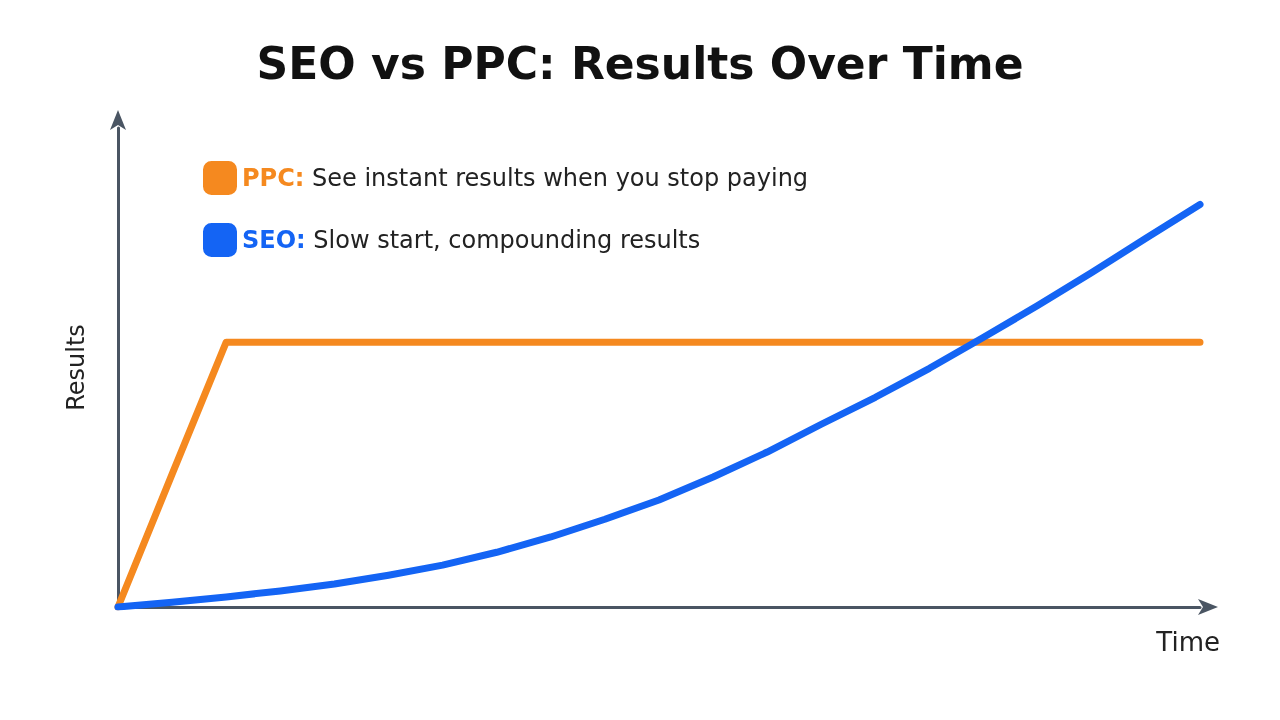 The width and height of the screenshot is (1280, 720). What do you see at coordinates (525, 178) in the screenshot?
I see `legend-label: PPC: See instant results when you stop paying` at bounding box center [525, 178].